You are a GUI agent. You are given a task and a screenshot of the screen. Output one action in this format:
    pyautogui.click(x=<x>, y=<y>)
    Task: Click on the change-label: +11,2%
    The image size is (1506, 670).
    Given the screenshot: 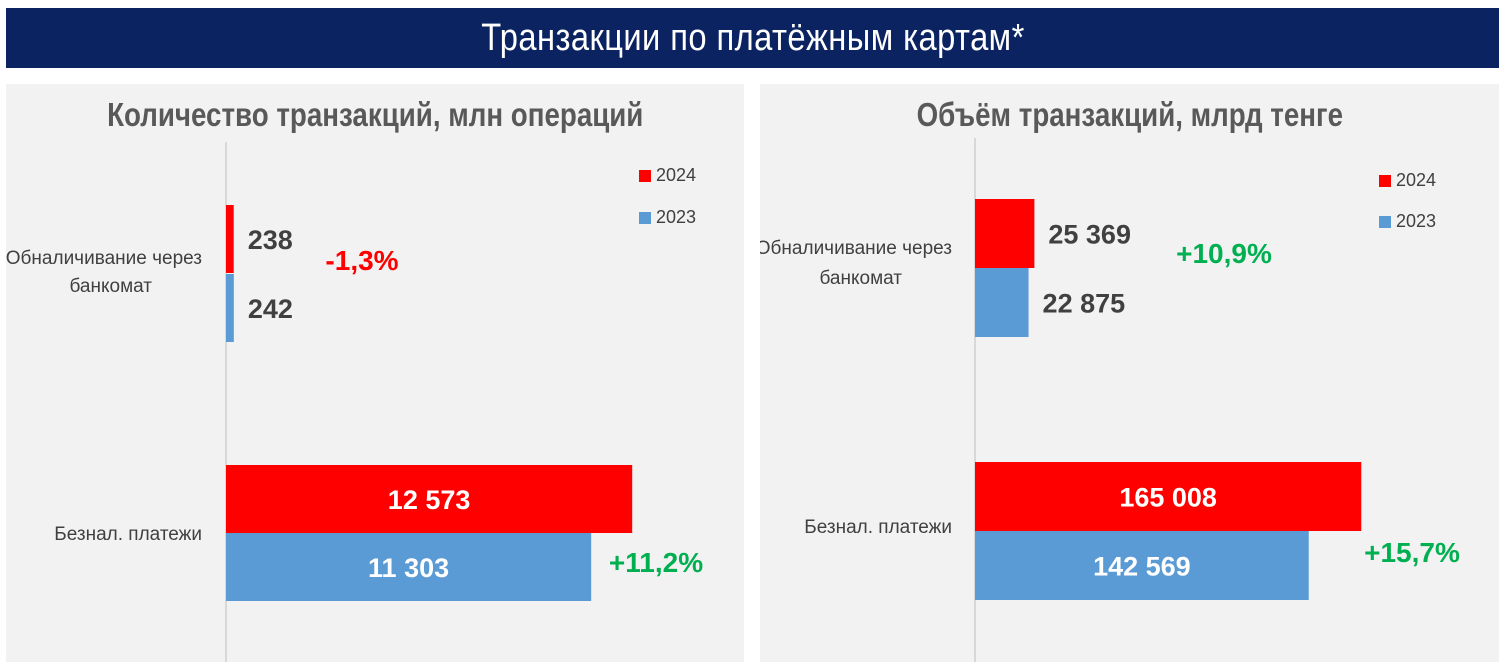 What is the action you would take?
    pyautogui.click(x=656, y=562)
    